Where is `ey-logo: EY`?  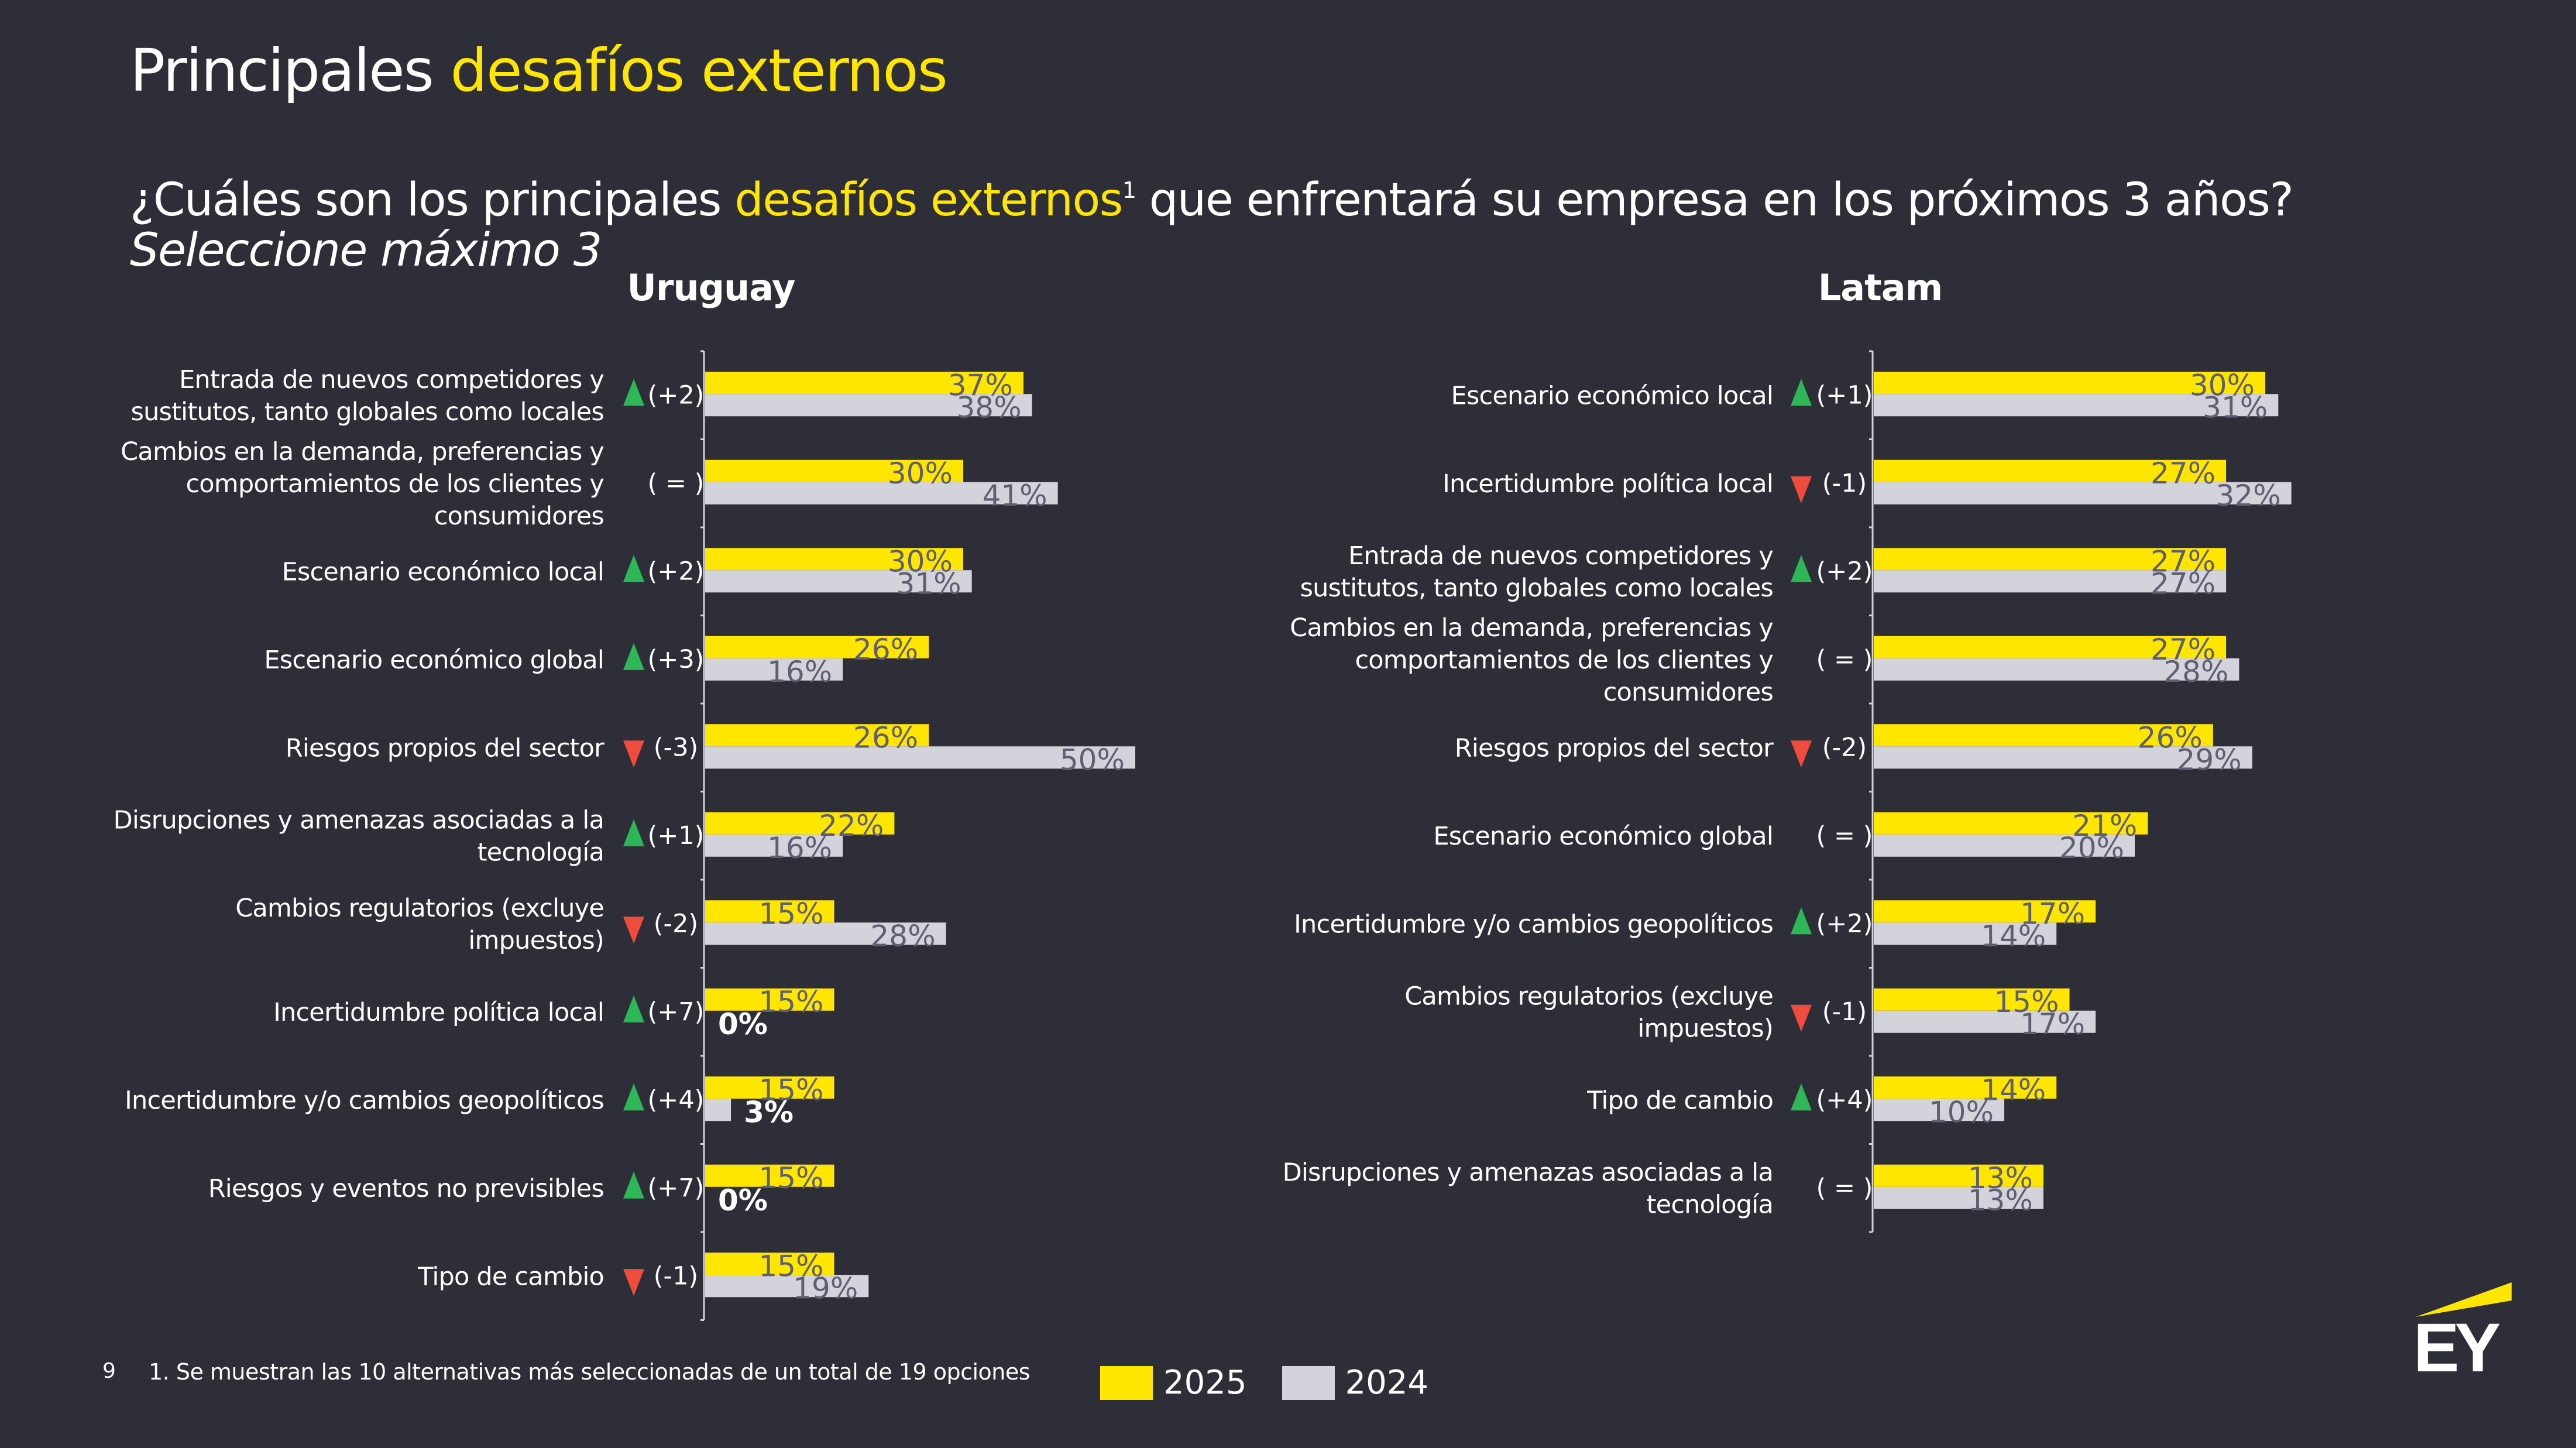 ey-logo: EY is located at coordinates (2463, 1334).